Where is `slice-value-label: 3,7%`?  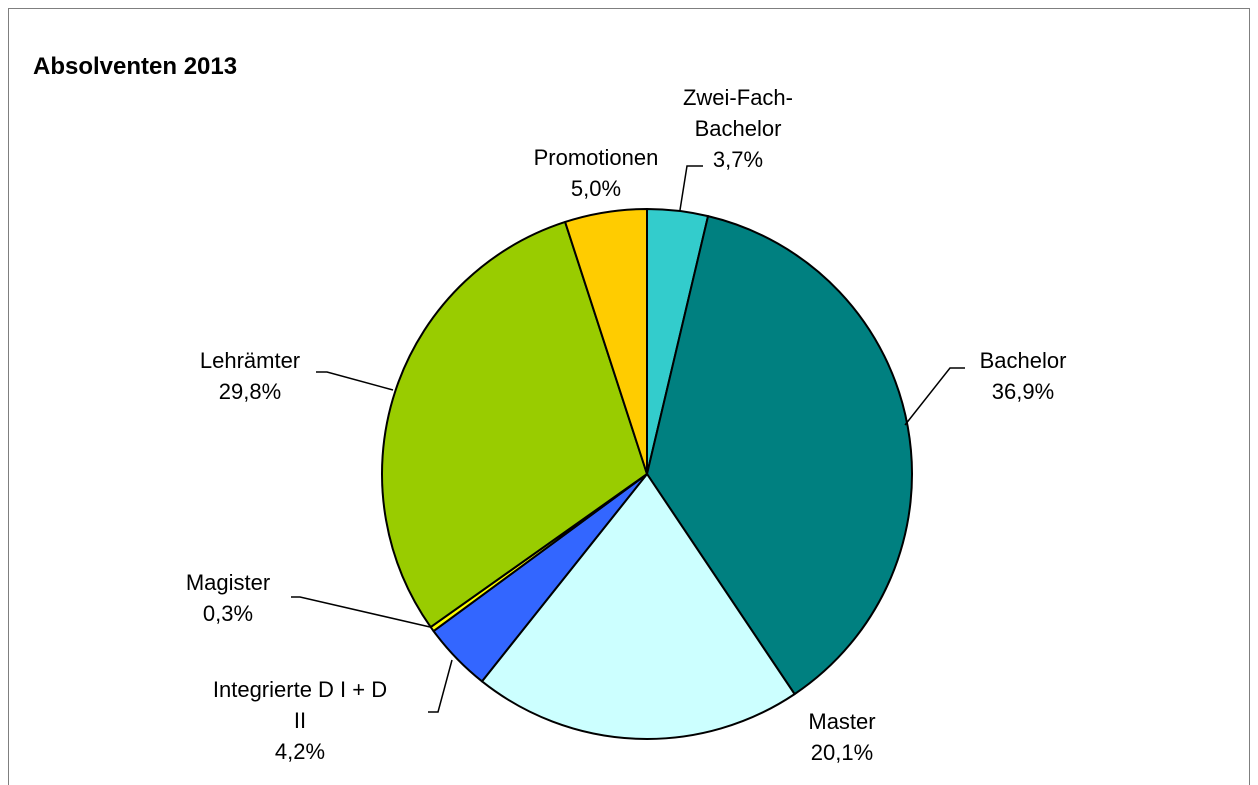
slice-value-label: 3,7% is located at coordinates (738, 159).